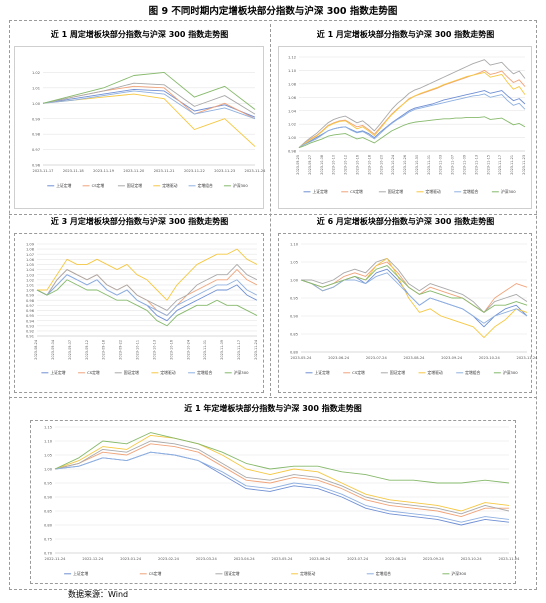 This screenshot has height=603, width=546. What do you see at coordinates (194, 171) in the screenshot?
I see `x-tick-label: 2023-11-22` at bounding box center [194, 171].